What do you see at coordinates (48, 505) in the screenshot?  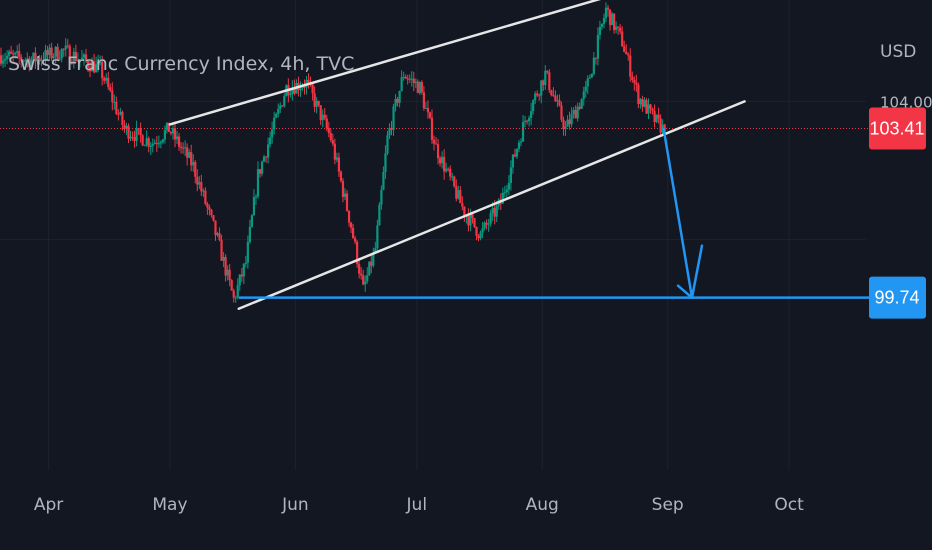 I see `x-tick-label: Apr` at bounding box center [48, 505].